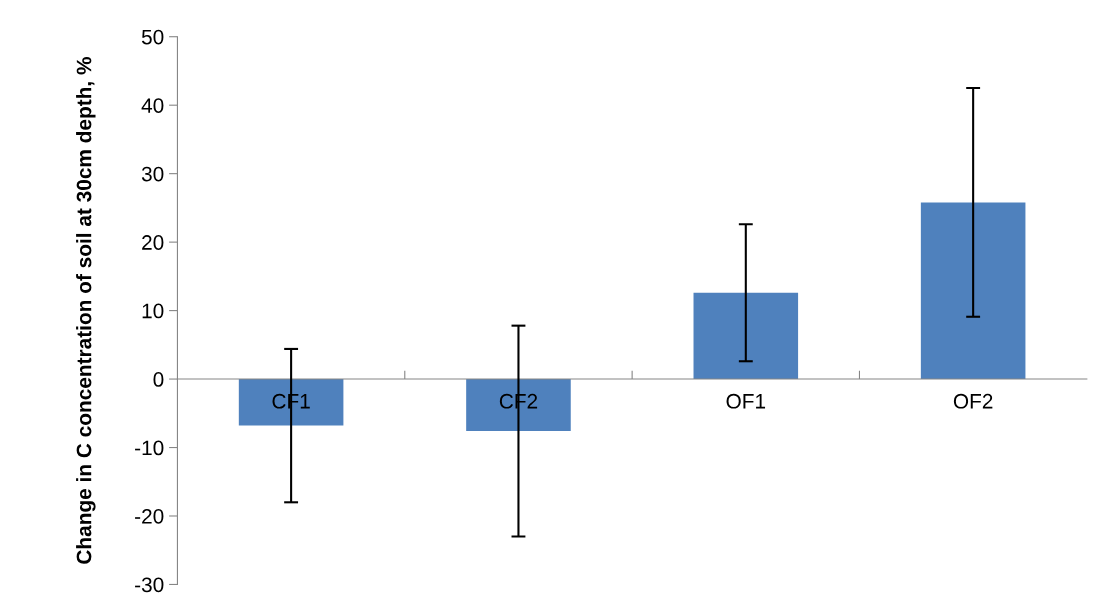 This screenshot has height=612, width=1109. Describe the element at coordinates (149, 516) in the screenshot. I see `y-tick-label: -20` at that location.